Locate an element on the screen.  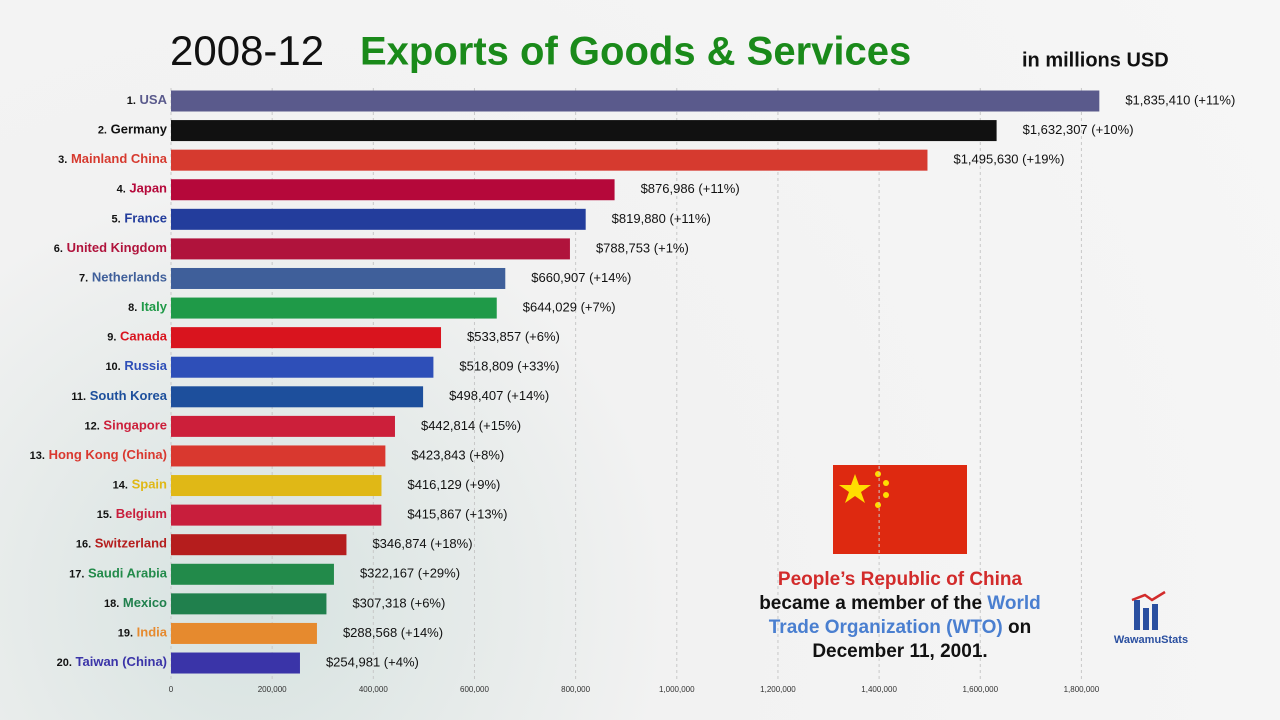
category-label: 8. Italy is located at coordinates (148, 306).